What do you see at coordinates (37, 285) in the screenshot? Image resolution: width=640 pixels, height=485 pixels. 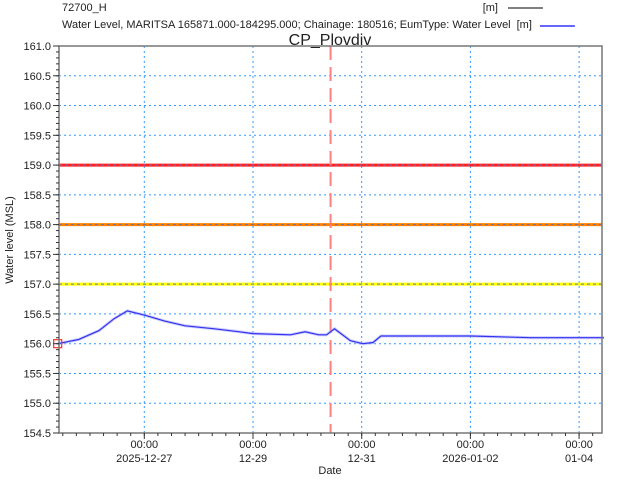 I see `y-tick-label: 157.0` at bounding box center [37, 285].